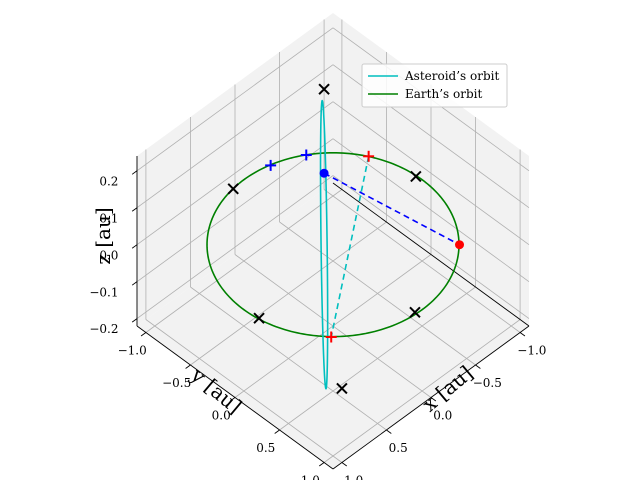 The height and width of the screenshot is (480, 640). What do you see at coordinates (103, 235) in the screenshot?
I see `z-axis-label: z [au]` at bounding box center [103, 235].